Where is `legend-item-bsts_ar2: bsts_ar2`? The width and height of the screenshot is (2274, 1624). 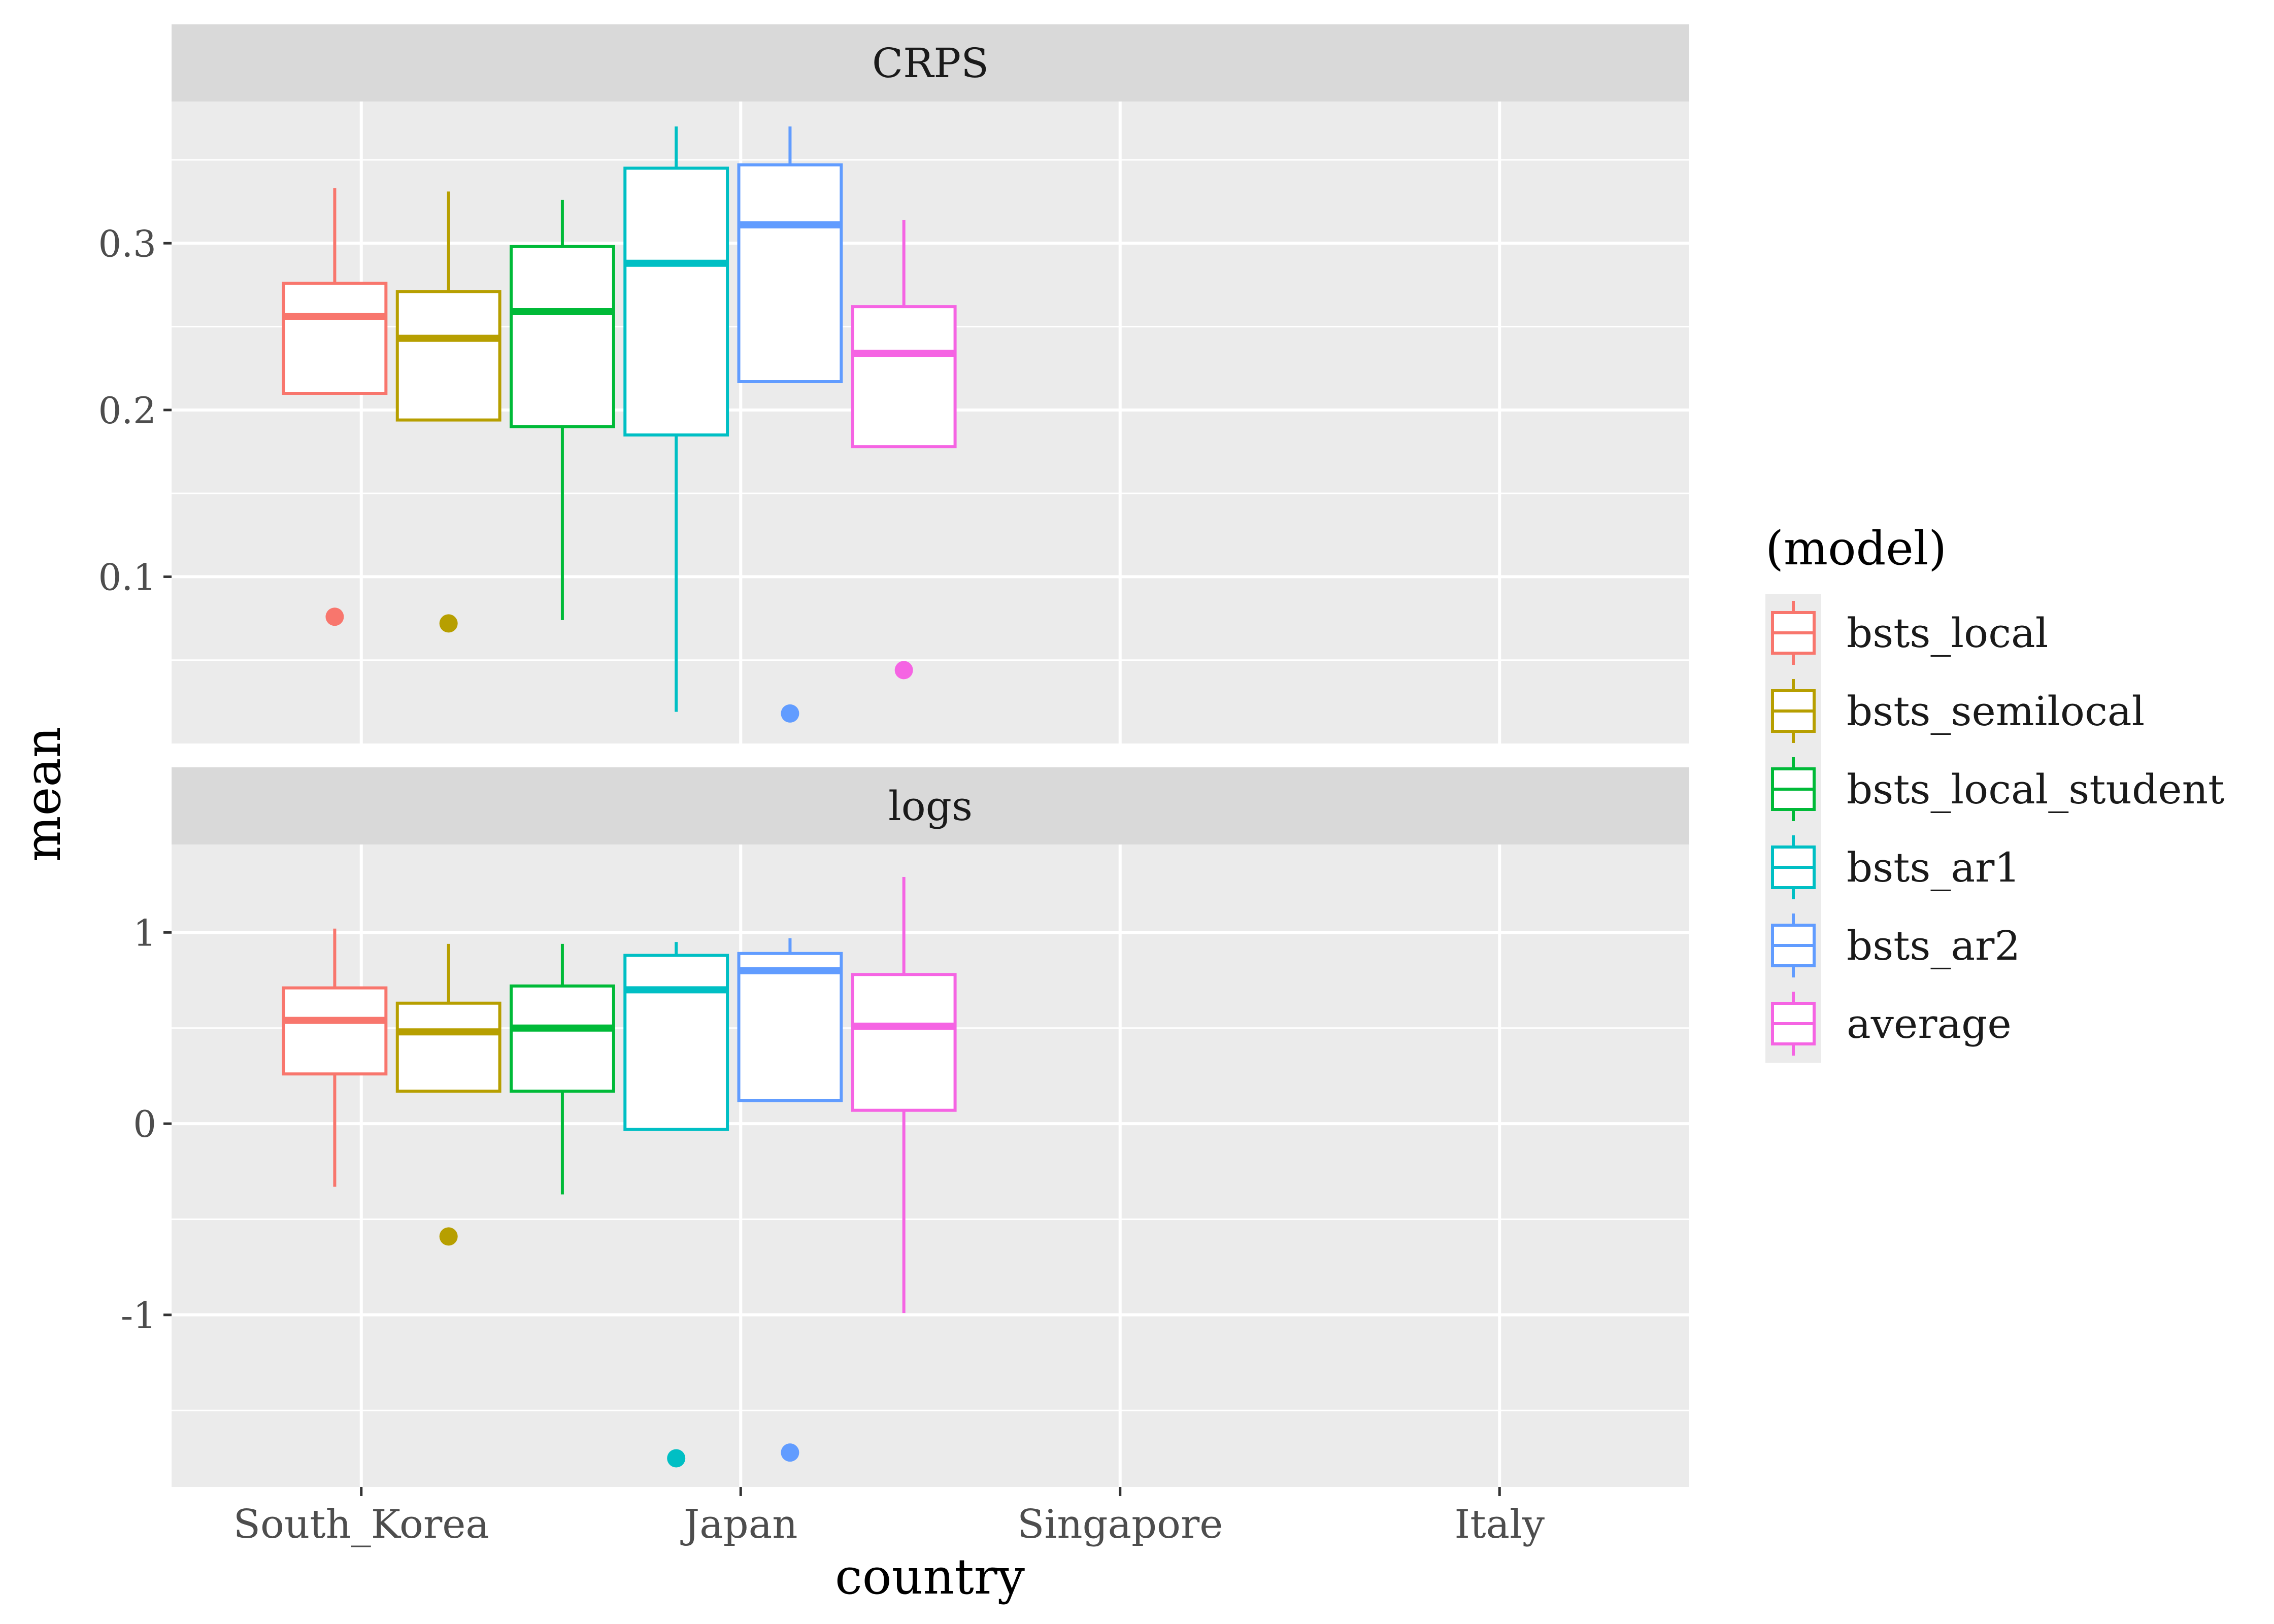
legend-item-bsts_ar2: bsts_ar2 is located at coordinates (1895, 945).